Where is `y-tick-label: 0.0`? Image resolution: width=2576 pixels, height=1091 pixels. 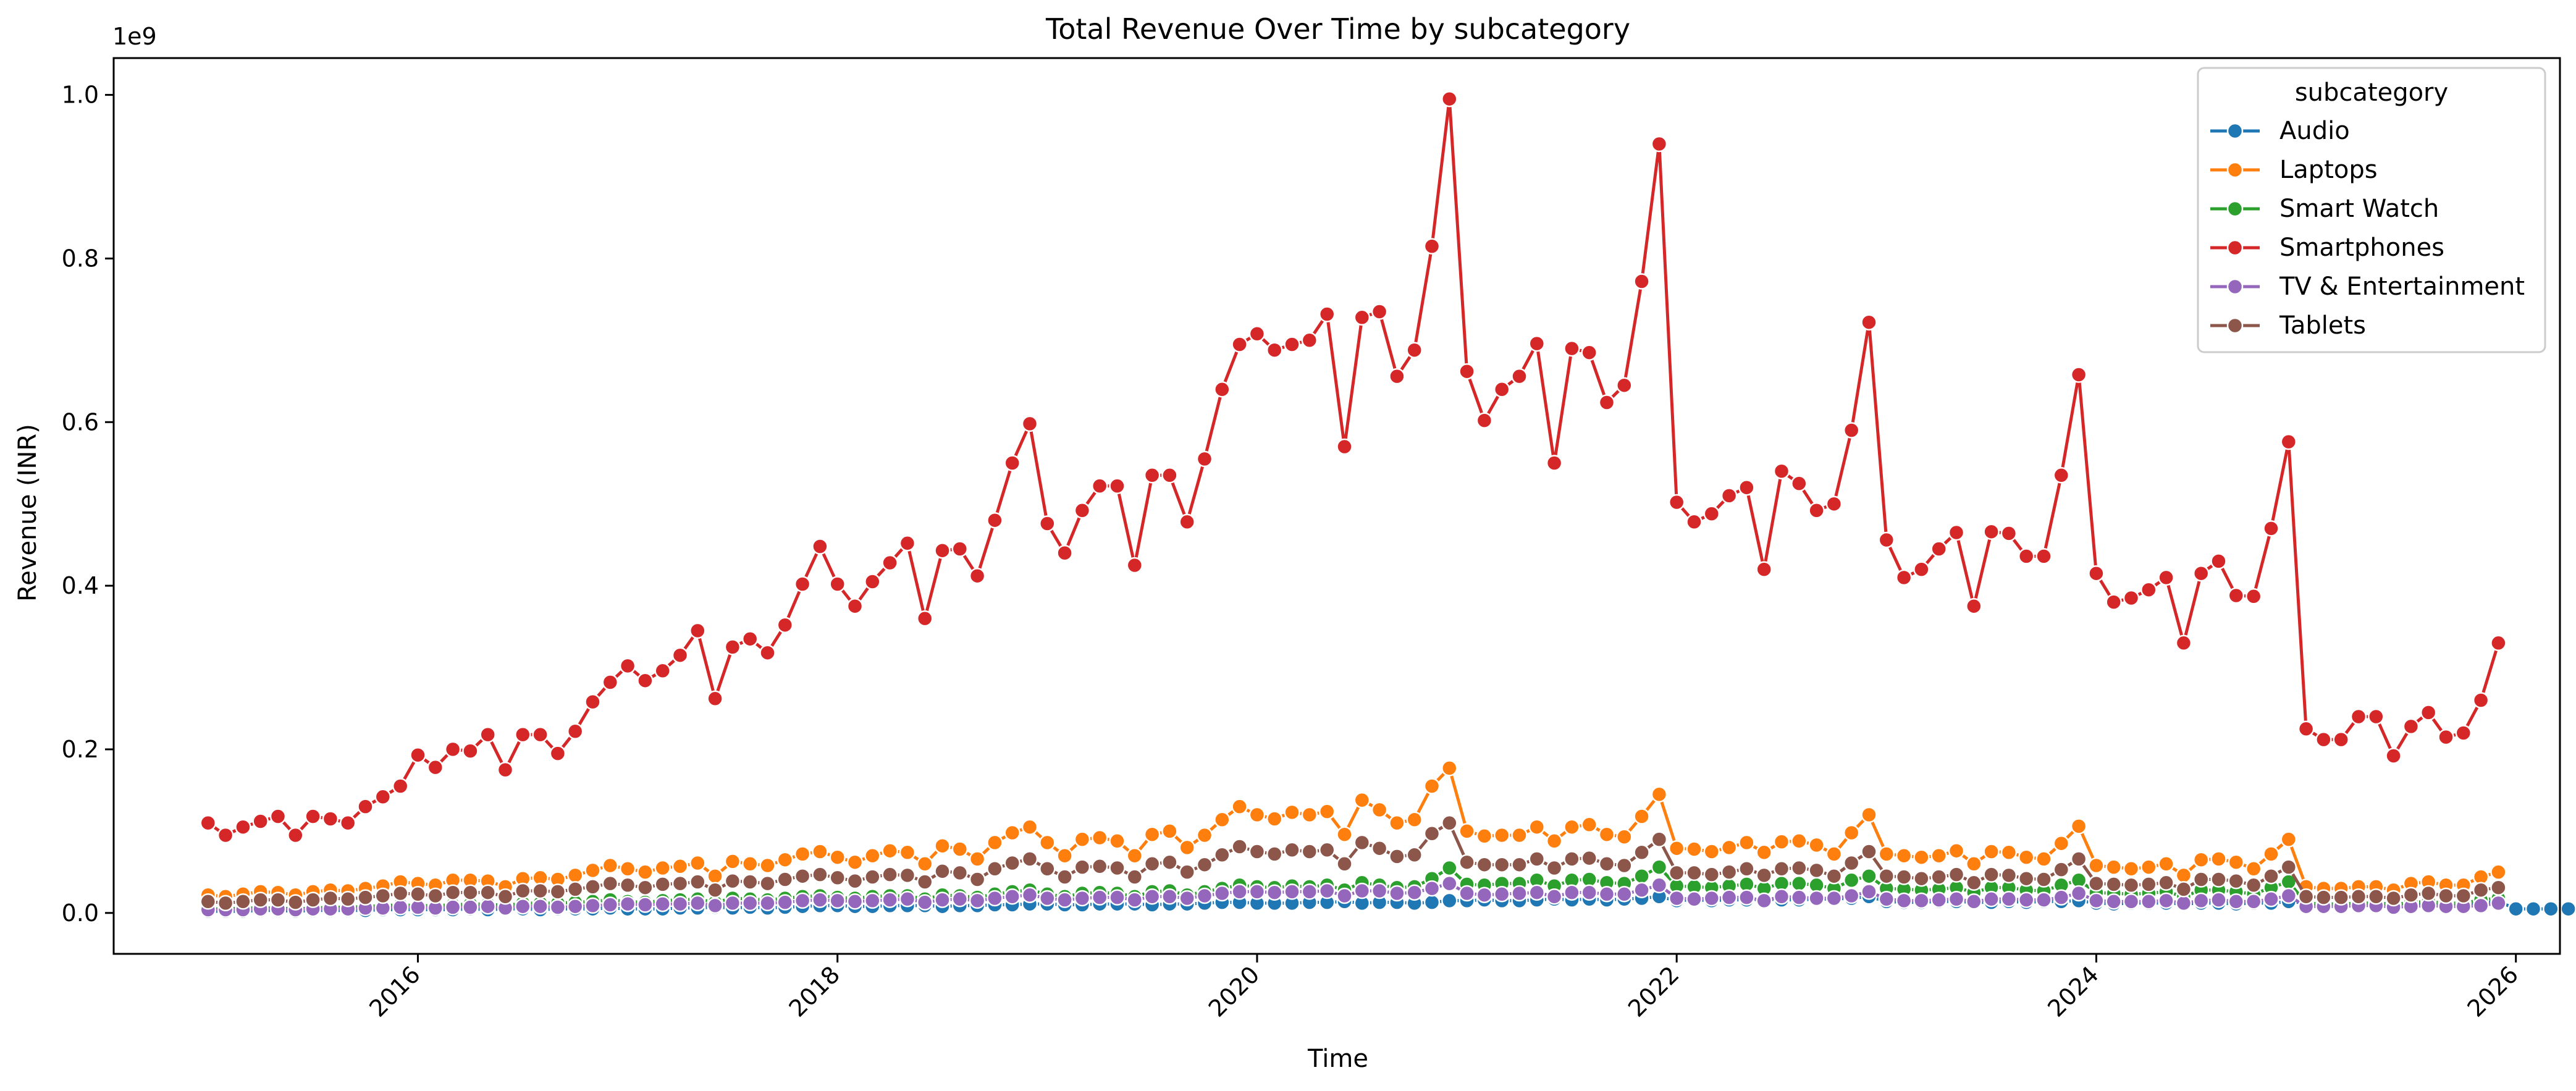 y-tick-label: 0.0 is located at coordinates (80, 913).